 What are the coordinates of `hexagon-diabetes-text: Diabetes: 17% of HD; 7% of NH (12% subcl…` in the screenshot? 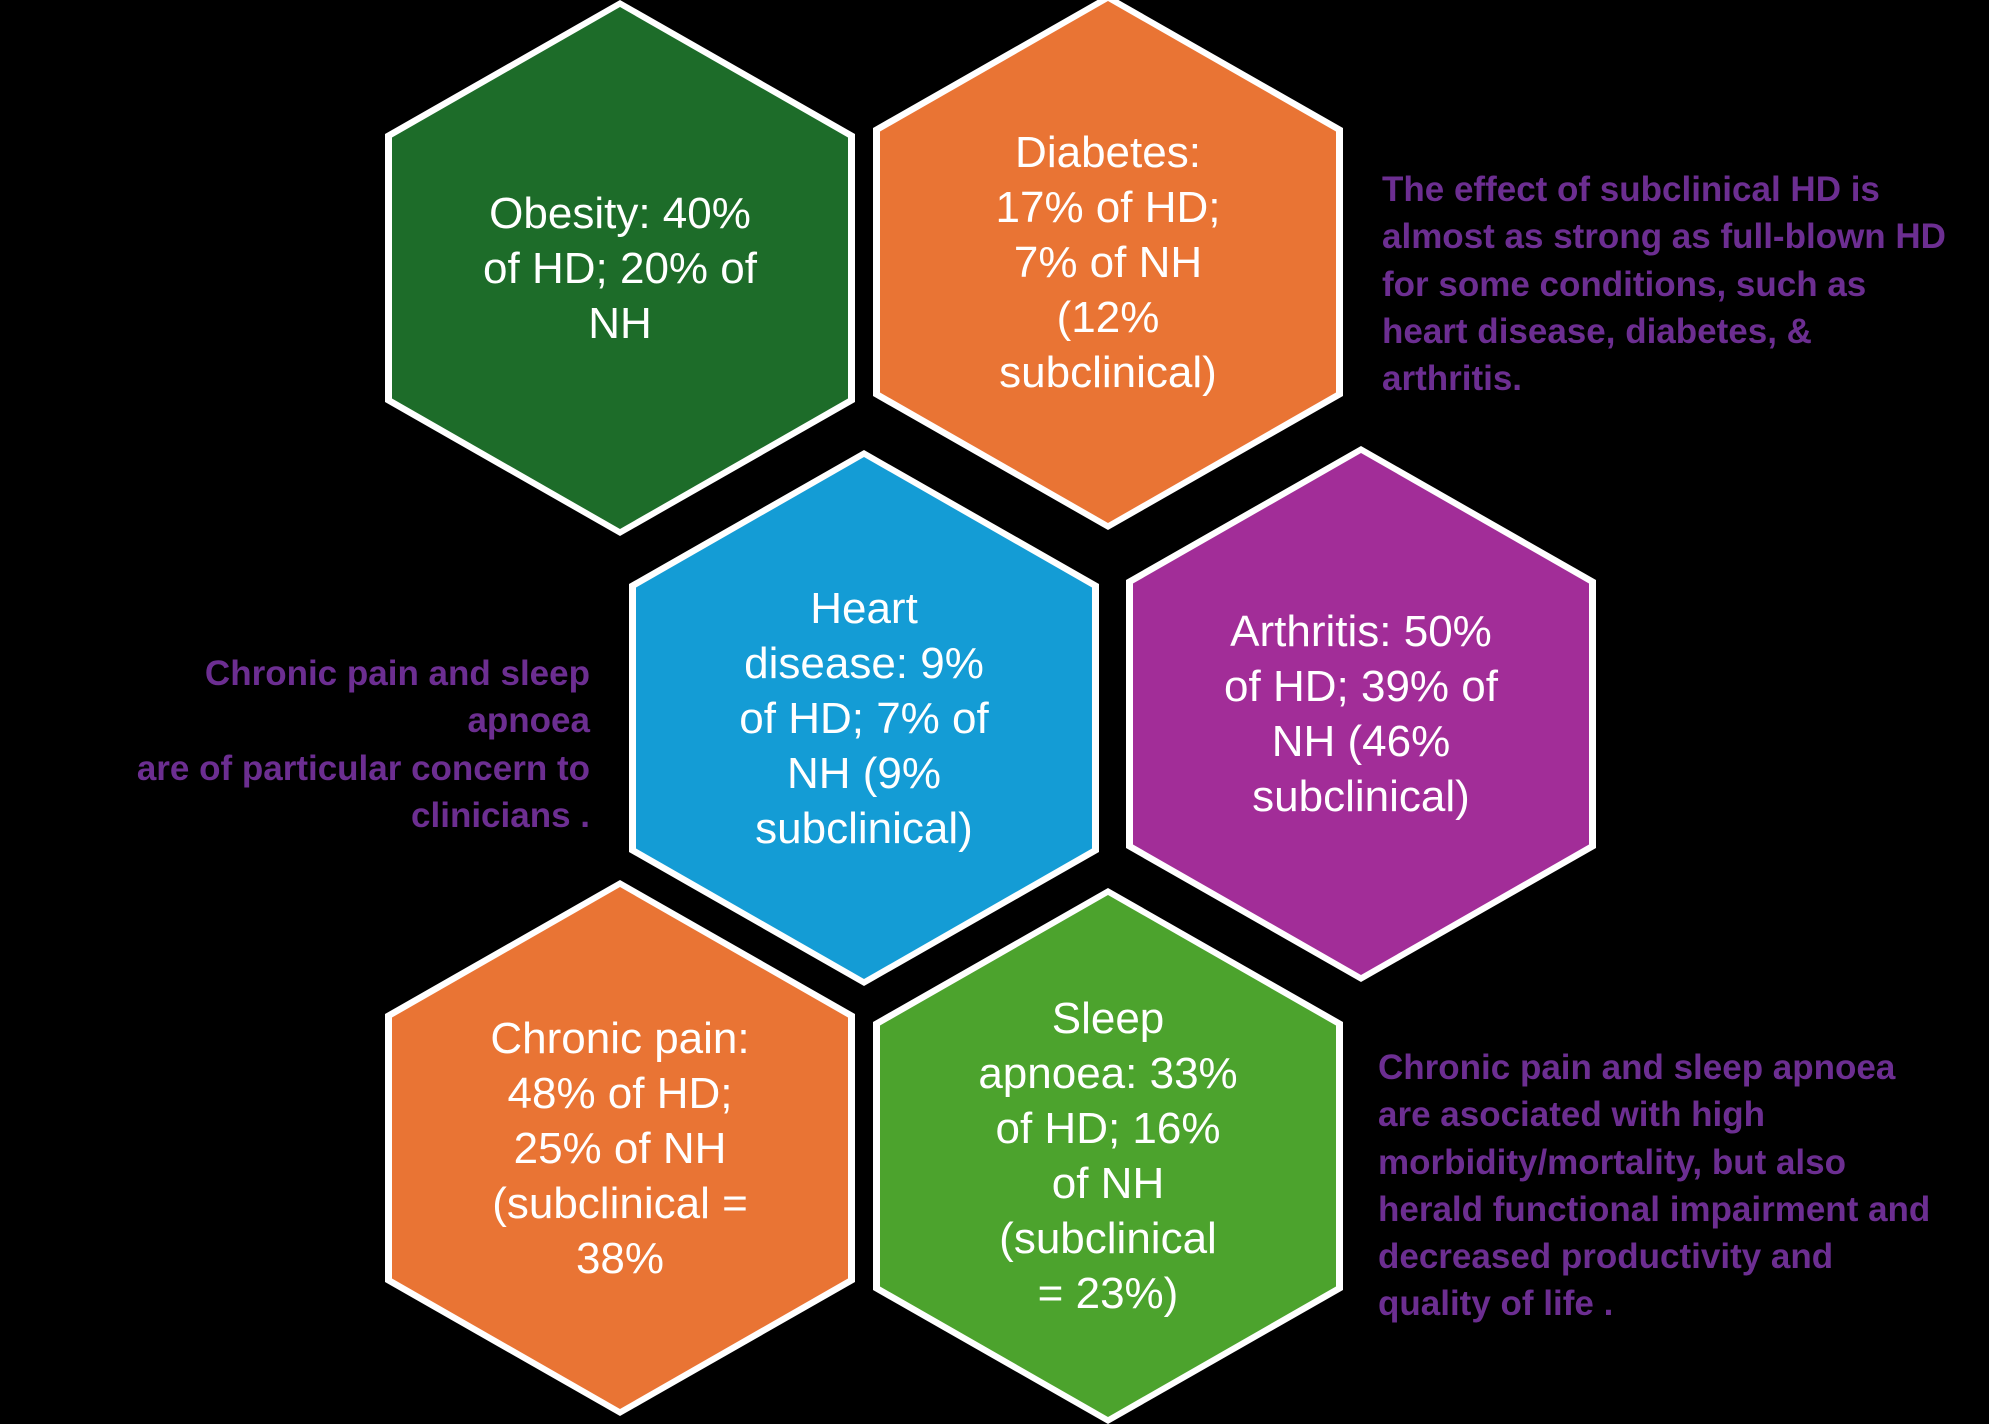 It's located at (1108, 262).